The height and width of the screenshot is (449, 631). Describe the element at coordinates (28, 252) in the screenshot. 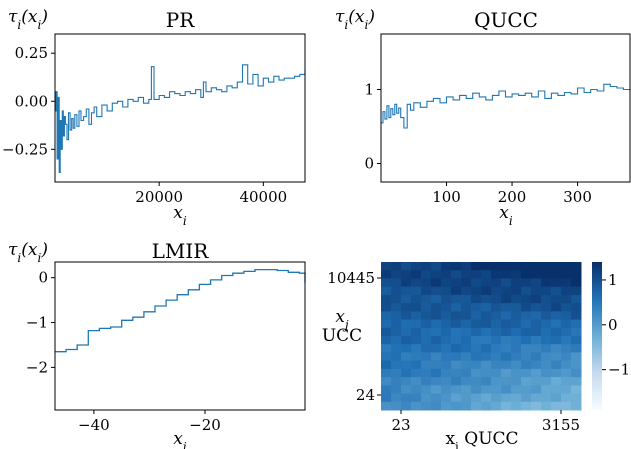

I see `lmir-ylabel: τi(xi)` at that location.